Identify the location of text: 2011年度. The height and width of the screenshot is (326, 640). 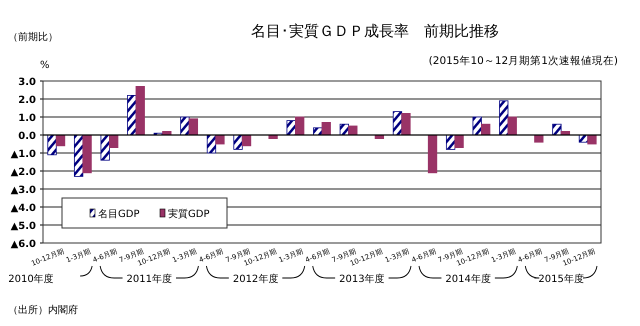
(149, 279).